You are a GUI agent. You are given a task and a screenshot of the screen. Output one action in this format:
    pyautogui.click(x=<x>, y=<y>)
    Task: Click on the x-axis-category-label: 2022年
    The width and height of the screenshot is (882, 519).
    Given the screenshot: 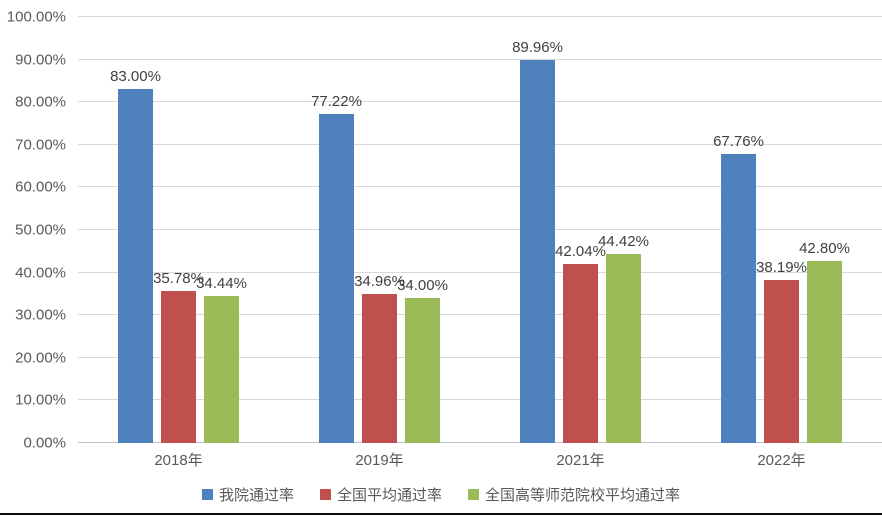 What is the action you would take?
    pyautogui.click(x=781, y=460)
    